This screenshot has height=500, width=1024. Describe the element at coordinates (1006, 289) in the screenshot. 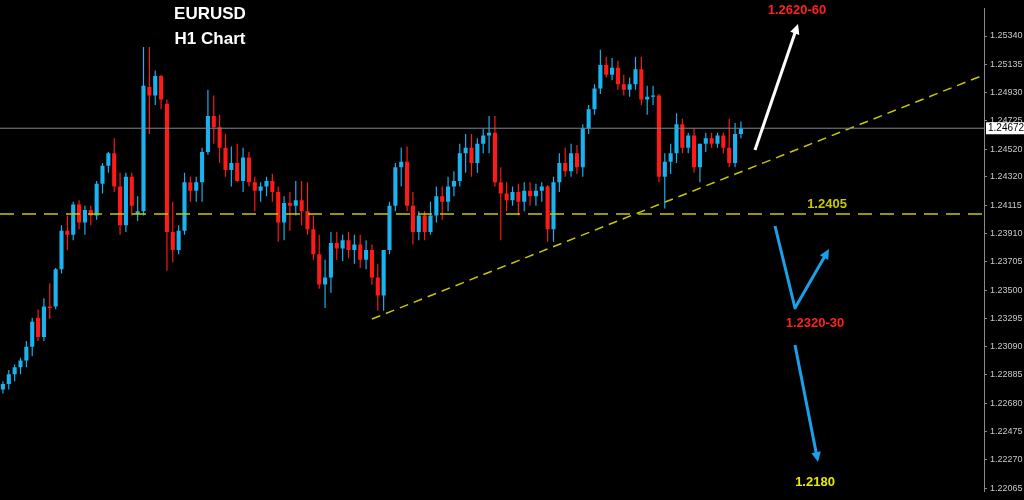

I see `y-tick-label: 1.23500` at that location.